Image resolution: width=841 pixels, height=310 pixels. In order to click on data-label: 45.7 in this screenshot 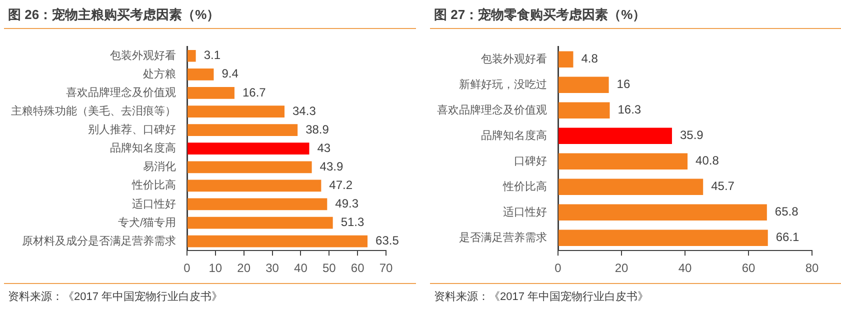, I will do `click(723, 186)`.